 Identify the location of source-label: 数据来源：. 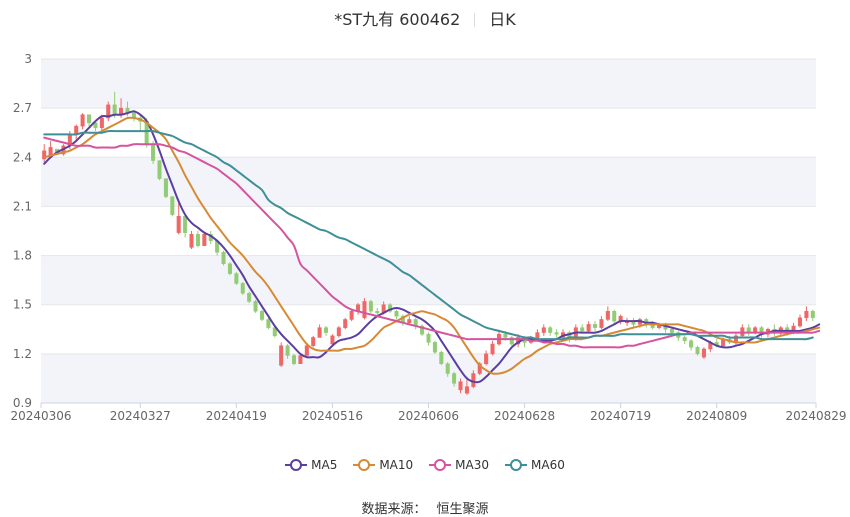
(394, 509).